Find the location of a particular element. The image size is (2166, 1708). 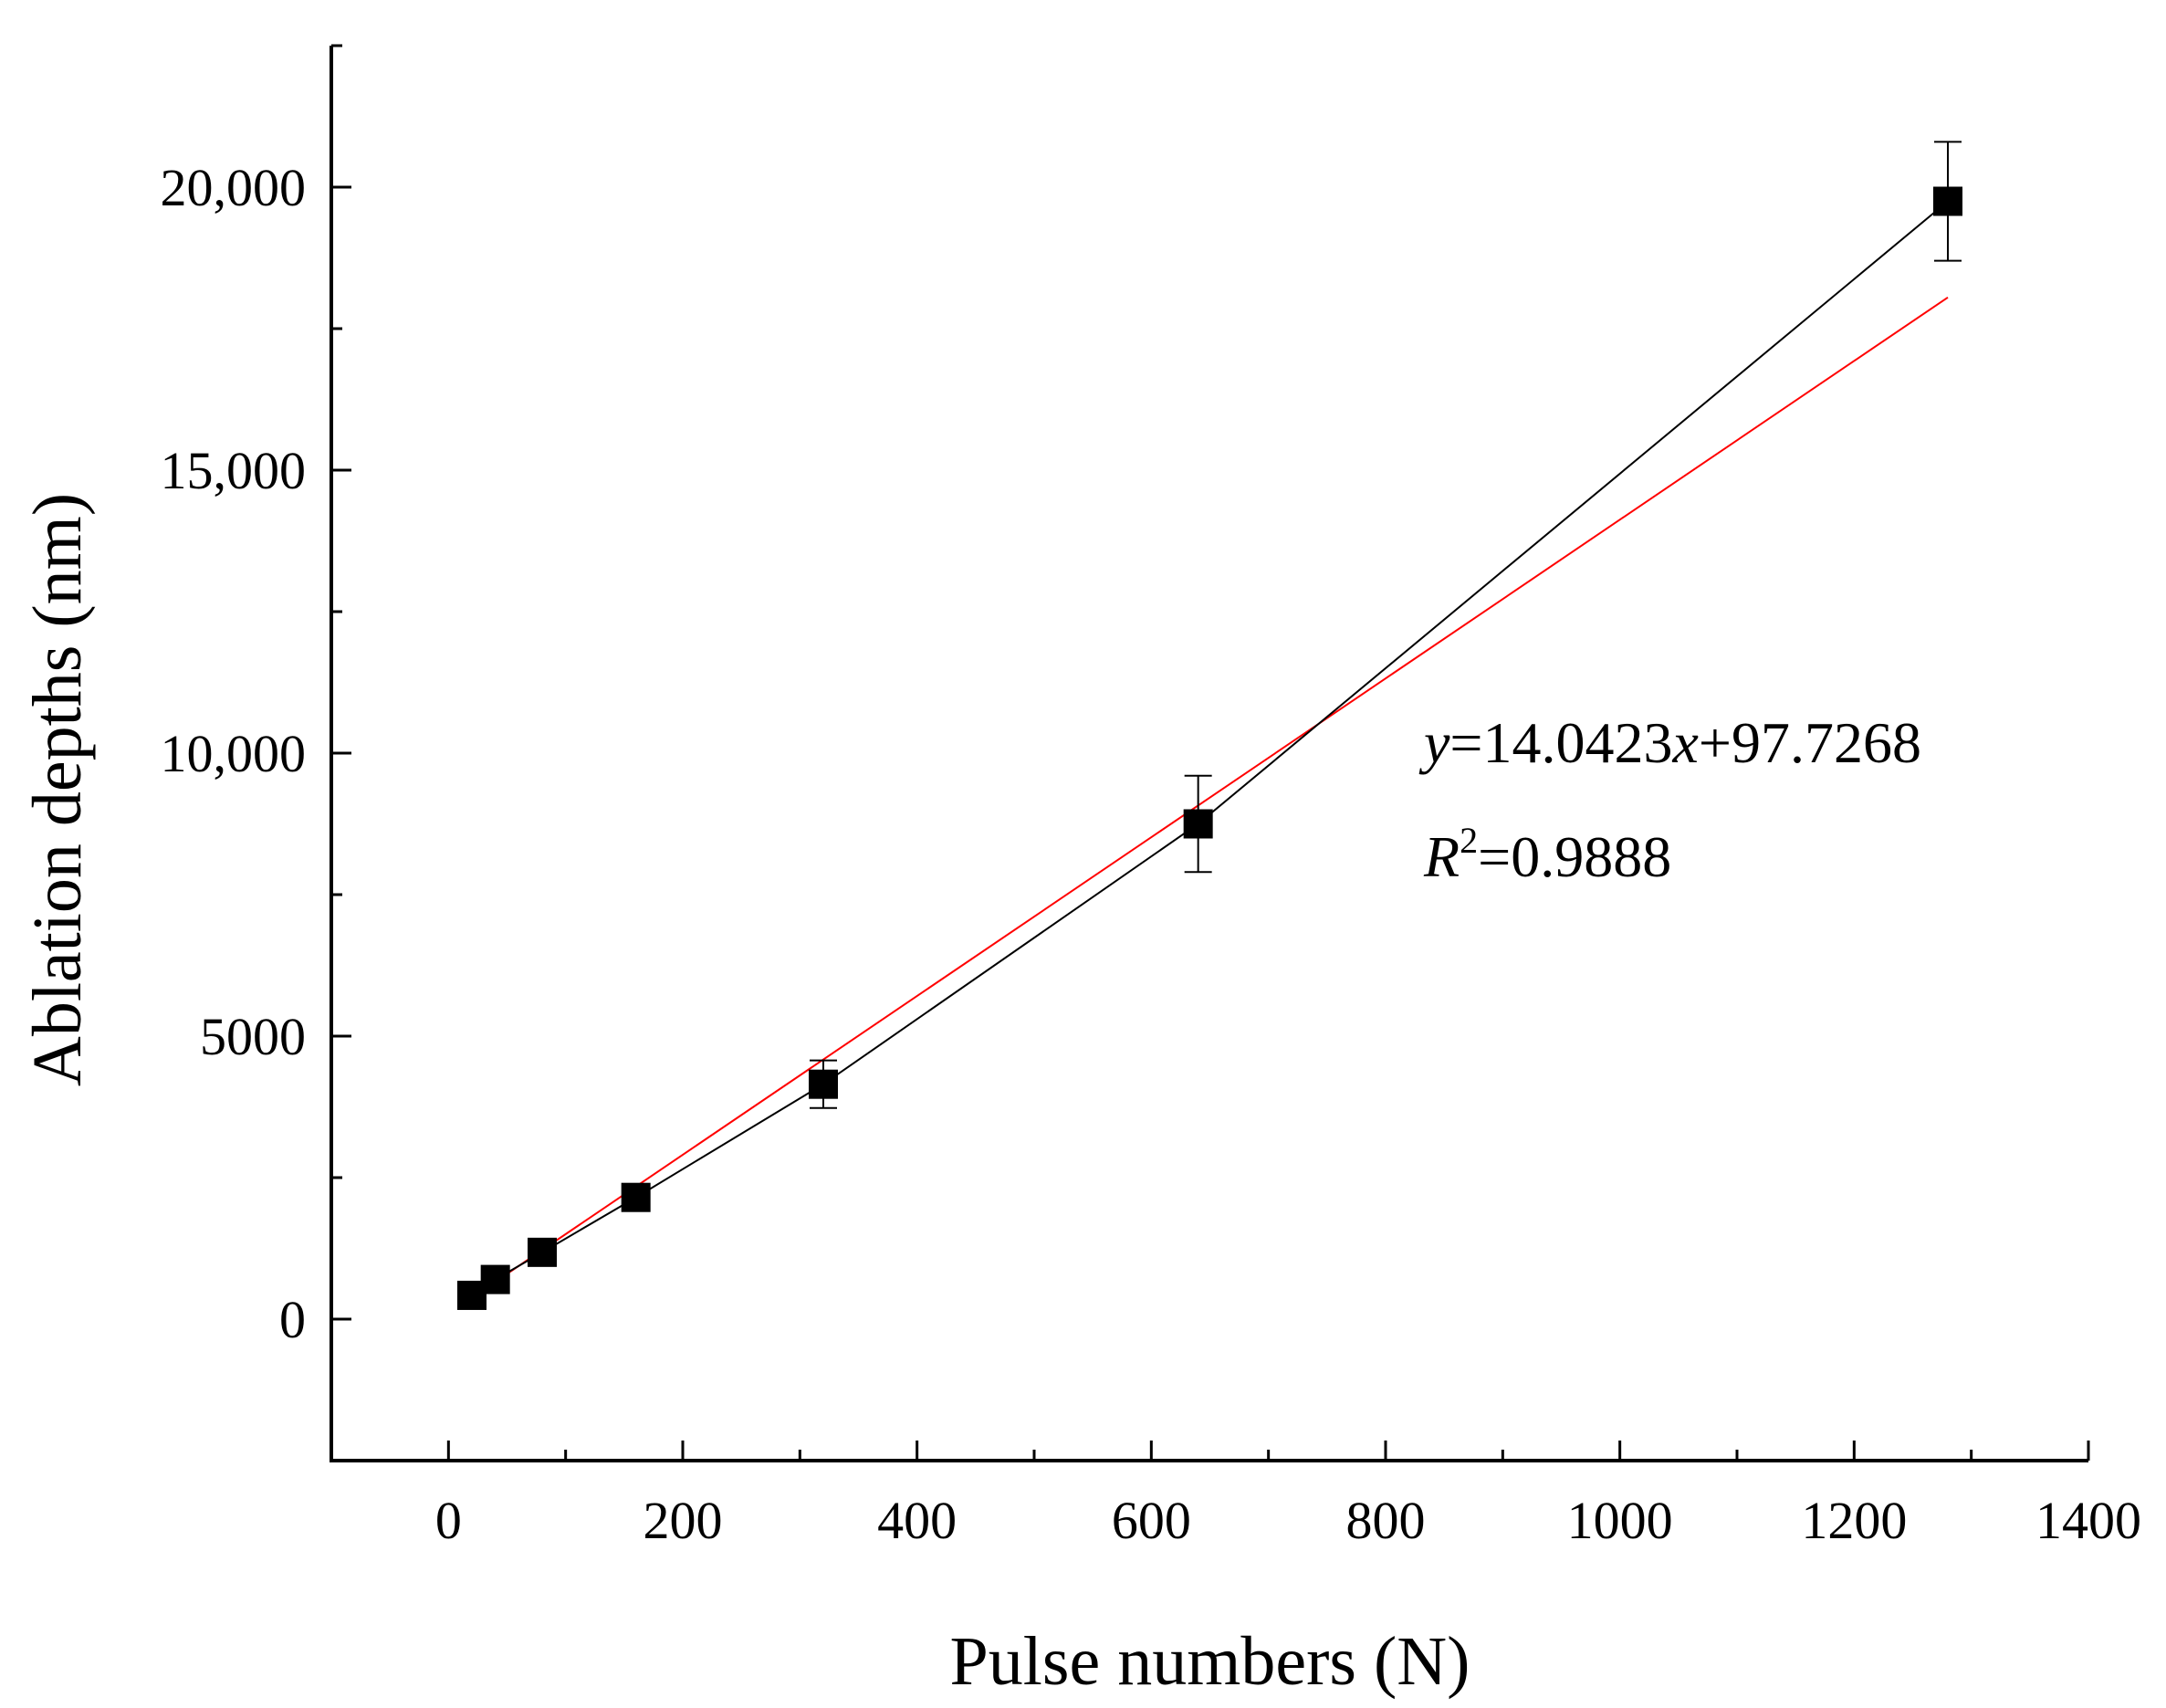

fit-equation: y=14.0423x+97.7268 is located at coordinates (1670, 742).